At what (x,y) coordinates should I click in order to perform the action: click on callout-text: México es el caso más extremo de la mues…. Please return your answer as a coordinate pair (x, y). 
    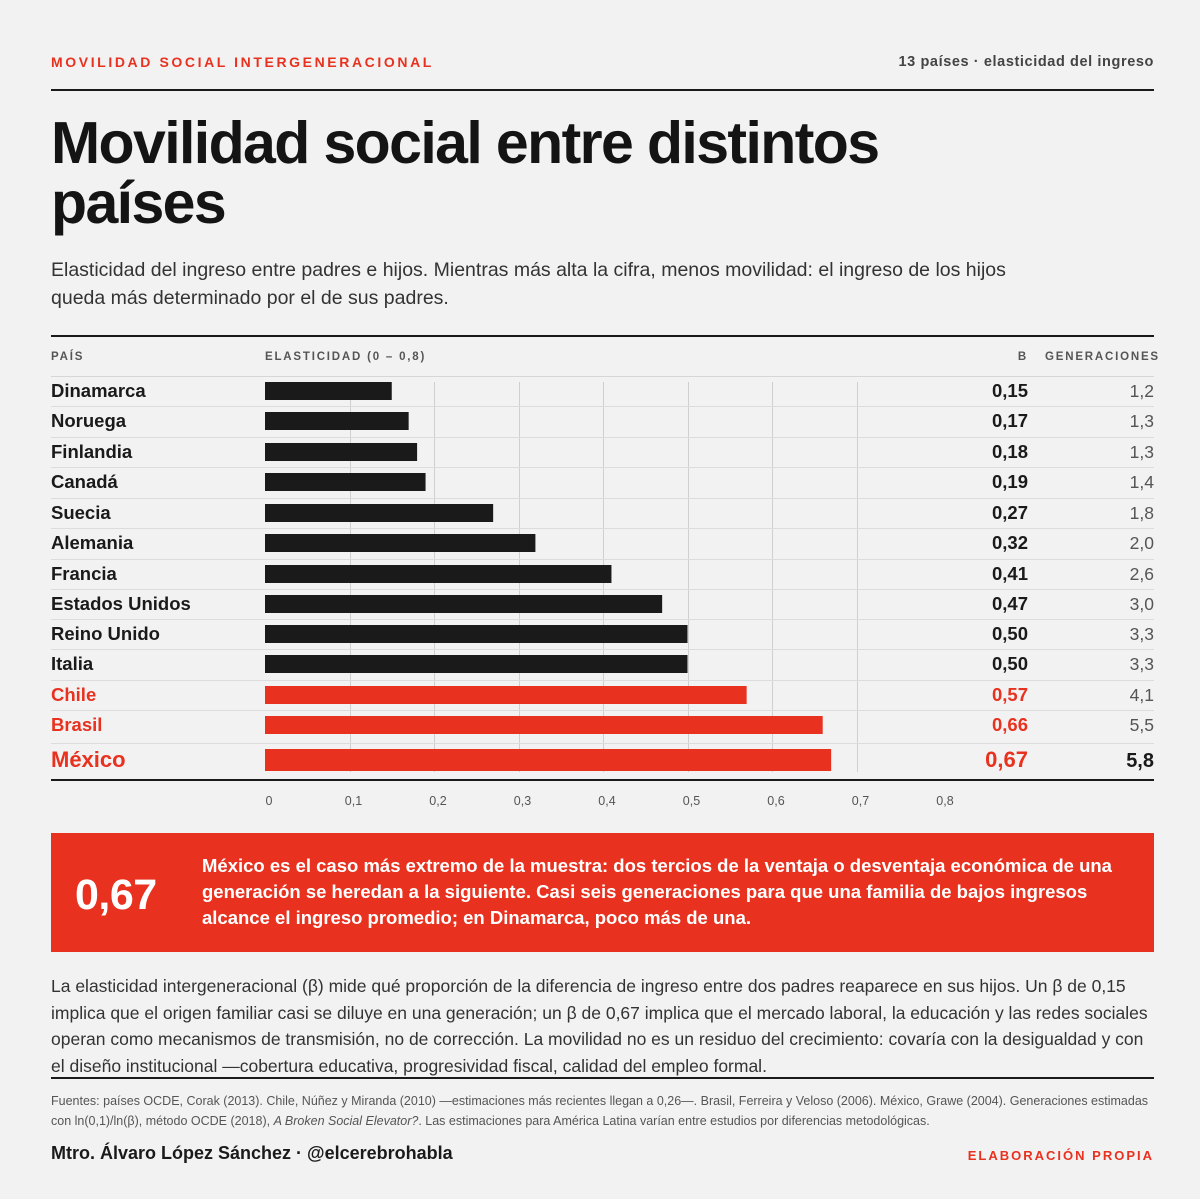
    Looking at the image, I should click on (657, 891).